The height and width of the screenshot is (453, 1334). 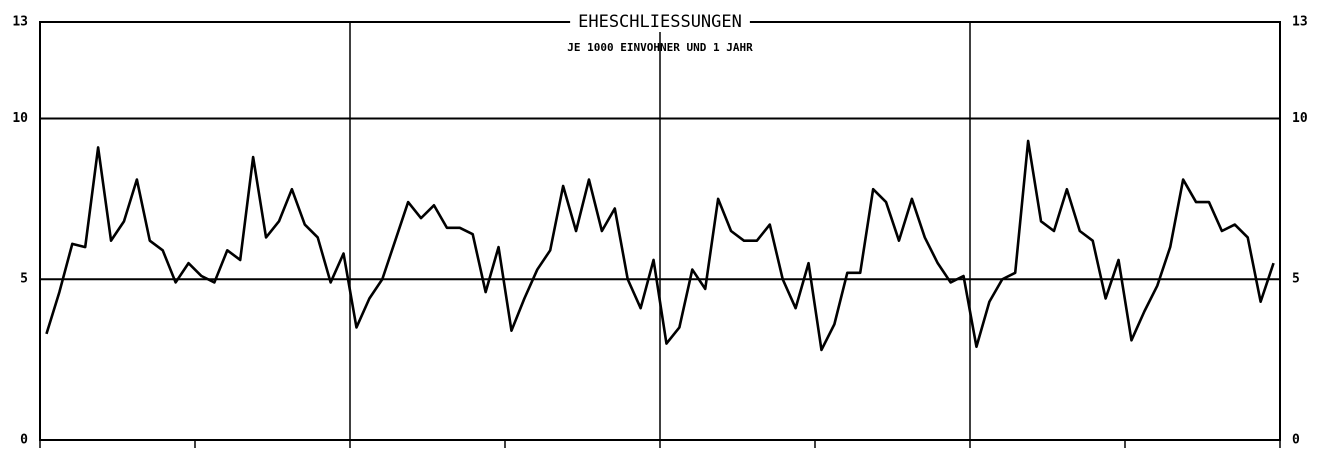 What do you see at coordinates (1296, 279) in the screenshot?
I see `y2-tick-label: 5` at bounding box center [1296, 279].